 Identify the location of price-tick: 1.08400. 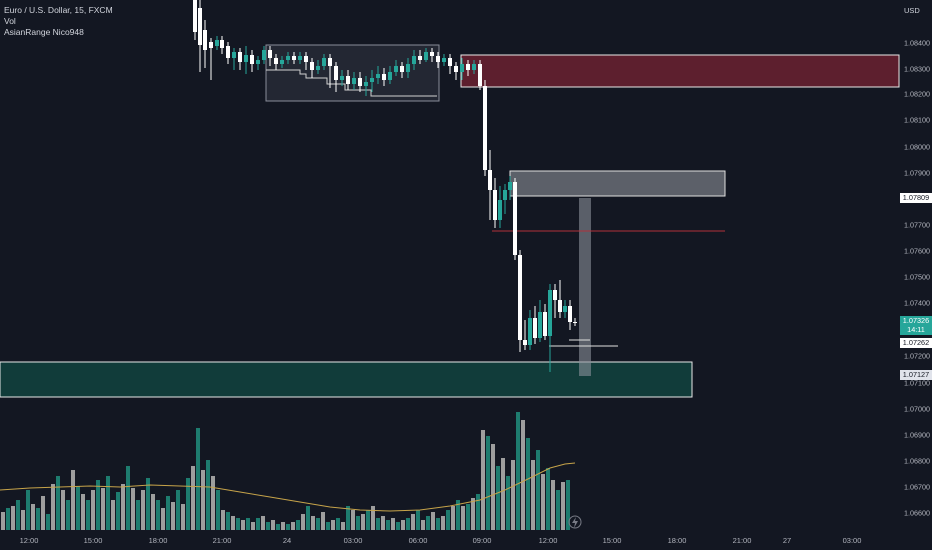
(917, 43).